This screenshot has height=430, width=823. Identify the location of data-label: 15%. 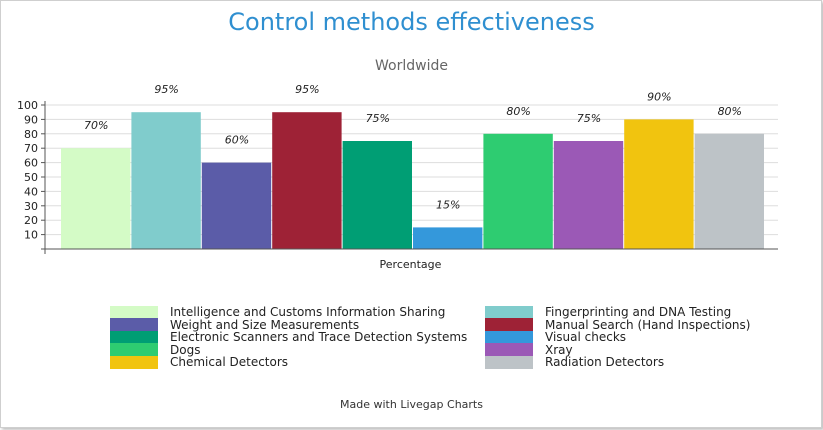
(448, 204).